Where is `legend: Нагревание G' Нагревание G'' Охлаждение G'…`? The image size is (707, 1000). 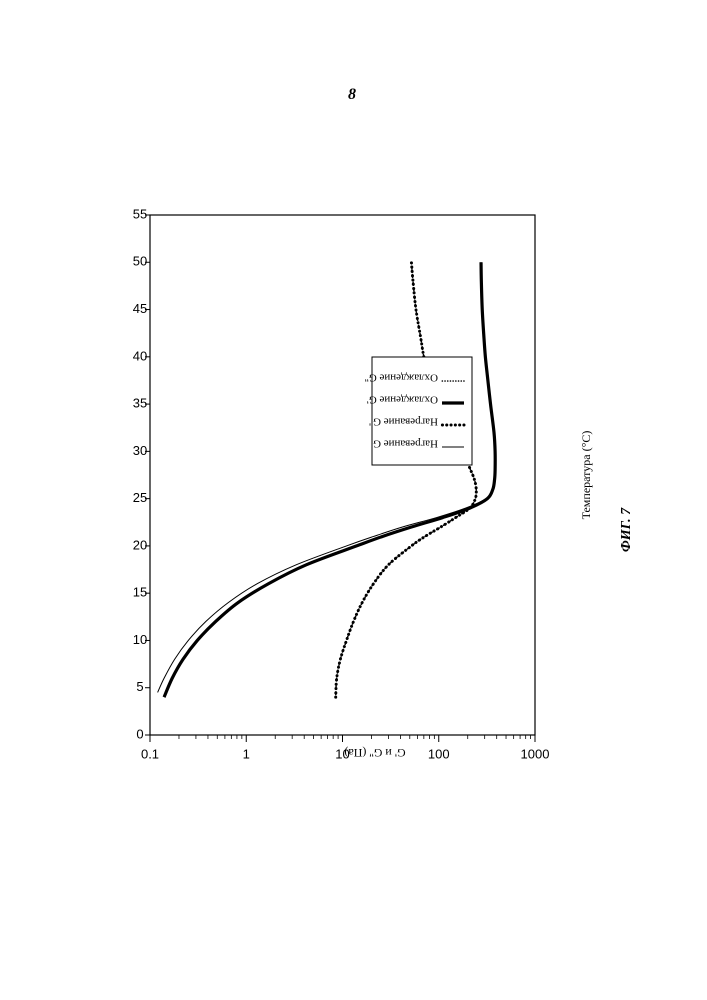
legend: Нагревание G' Нагревание G'' Охлаждение G'… is located at coordinates (418, 411).